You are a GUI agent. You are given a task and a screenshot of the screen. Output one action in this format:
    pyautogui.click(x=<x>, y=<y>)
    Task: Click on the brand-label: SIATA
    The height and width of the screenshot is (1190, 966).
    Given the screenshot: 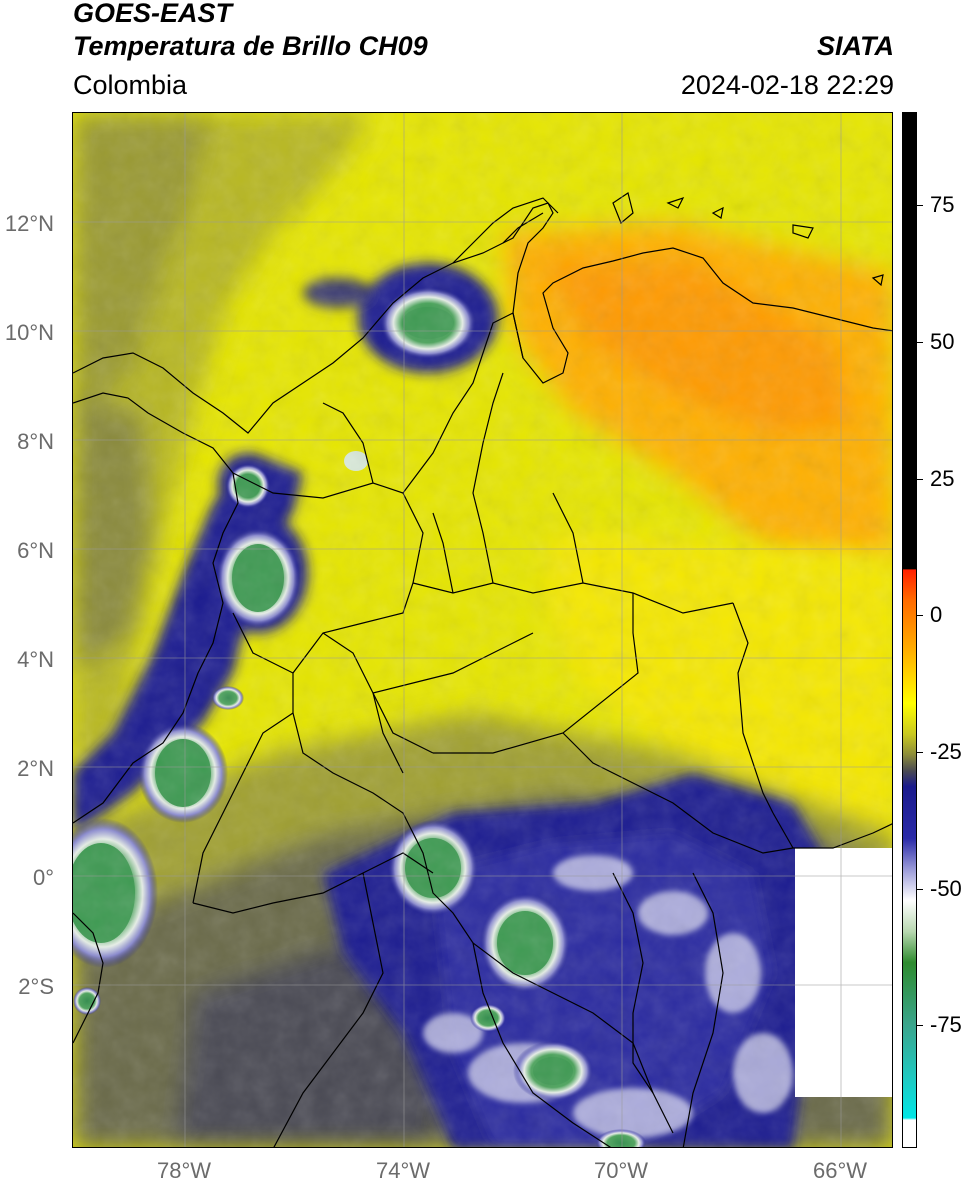 What is the action you would take?
    pyautogui.click(x=855, y=46)
    